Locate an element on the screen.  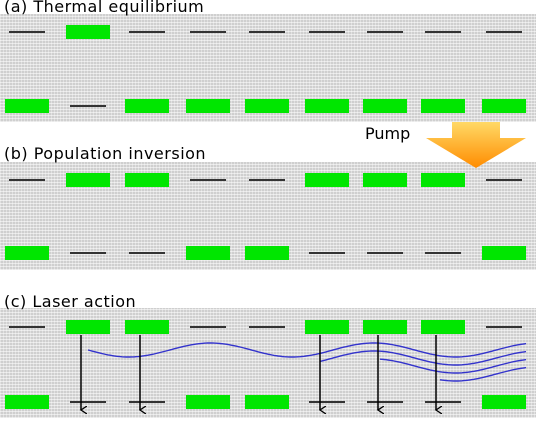
panel1-upper-4-empty-level is located at coordinates (267, 180).